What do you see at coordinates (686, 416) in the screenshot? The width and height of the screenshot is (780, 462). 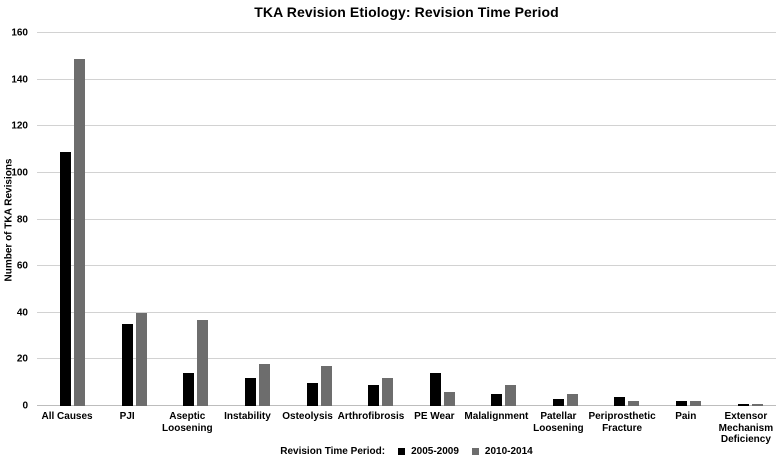 I see `x-tick-label: Pain` at bounding box center [686, 416].